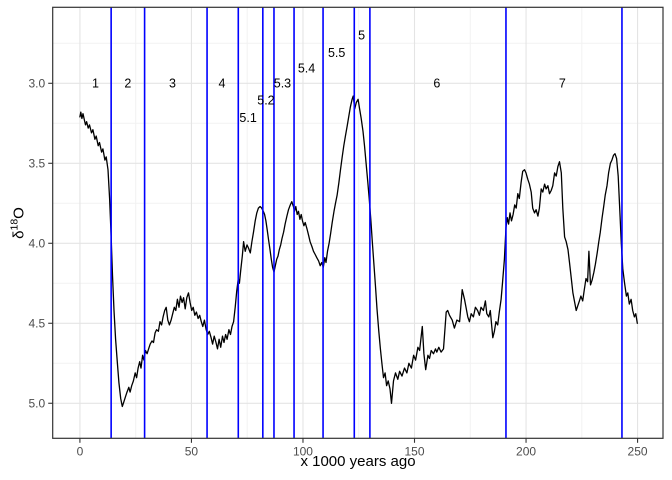 This screenshot has height=480, width=672. What do you see at coordinates (336, 53) in the screenshot?
I see `stage-label: 5.5` at bounding box center [336, 53].